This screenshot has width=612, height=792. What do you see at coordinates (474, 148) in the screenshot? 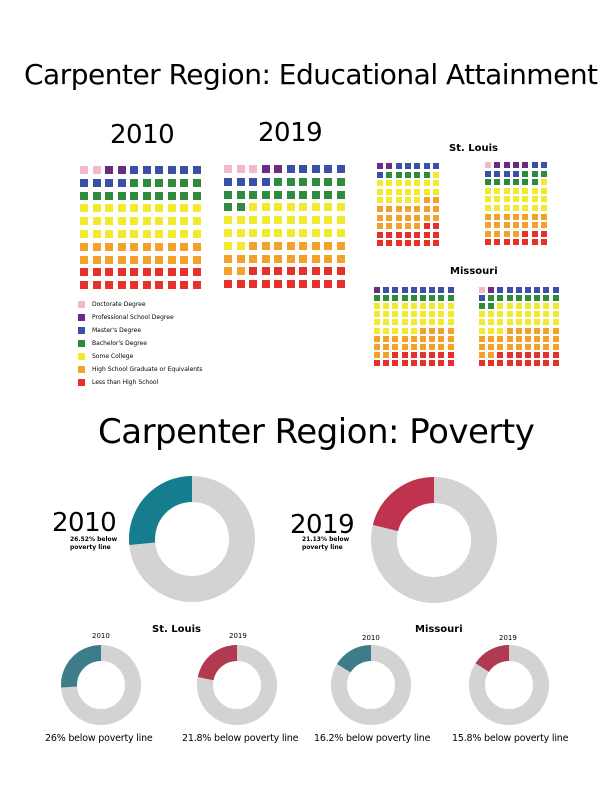
I see `stlouis-edu-title: St. Louis` at bounding box center [474, 148].